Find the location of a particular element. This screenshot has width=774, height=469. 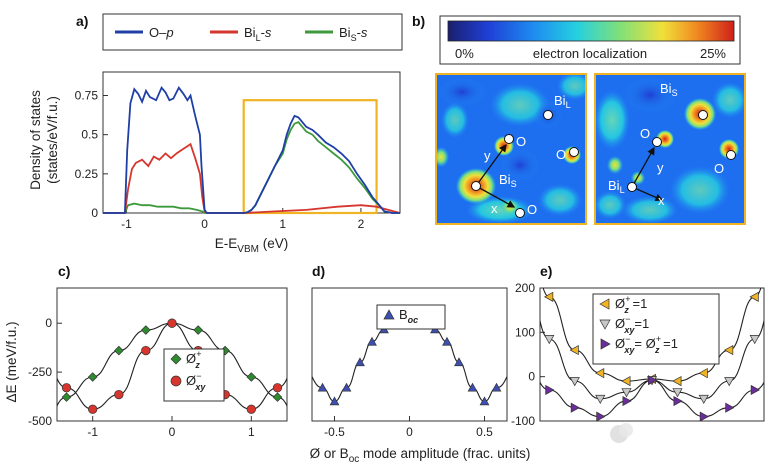

map-left-axis-x: x is located at coordinates (494, 208).